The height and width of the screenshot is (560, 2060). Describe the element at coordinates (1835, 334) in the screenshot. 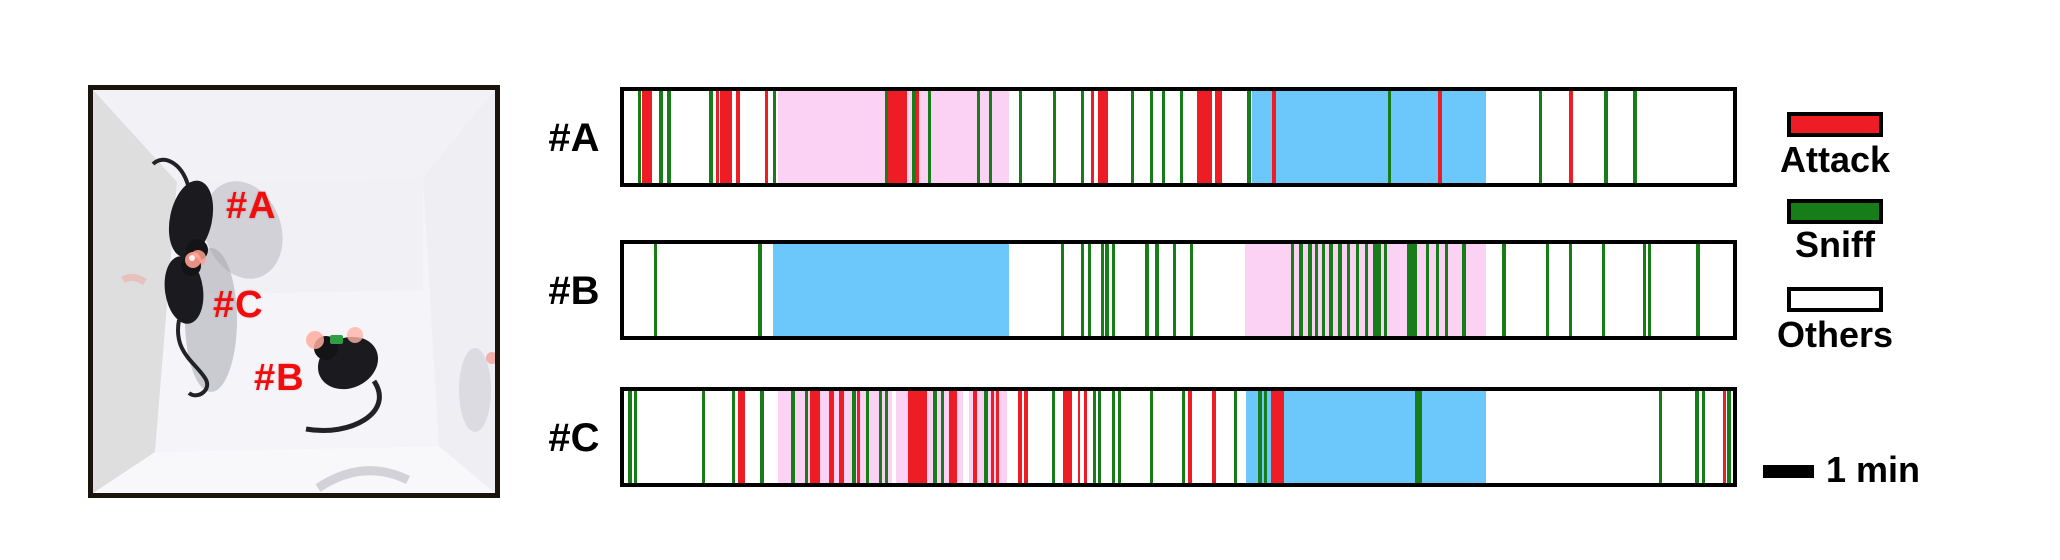

I see `legend-label-others: Others` at that location.